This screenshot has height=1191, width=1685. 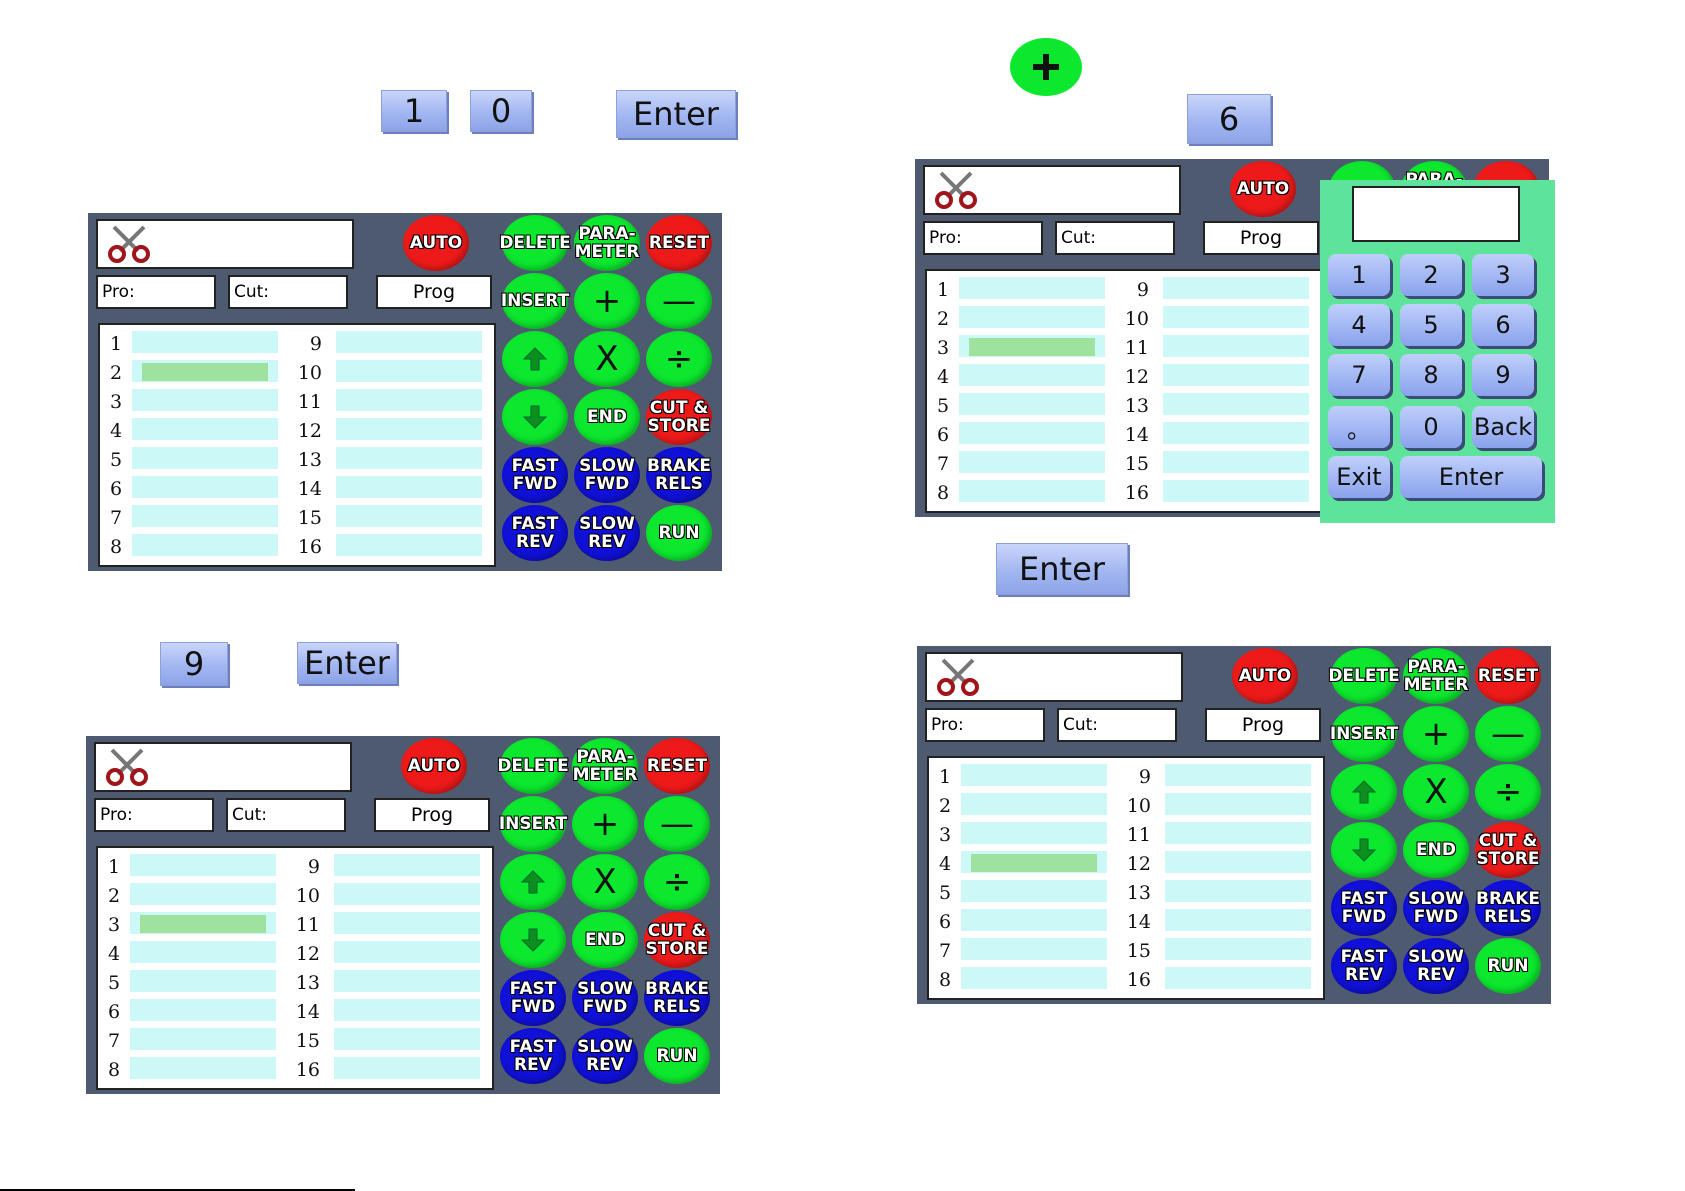 What do you see at coordinates (1359, 427) in the screenshot?
I see `keypad-key: 。` at bounding box center [1359, 427].